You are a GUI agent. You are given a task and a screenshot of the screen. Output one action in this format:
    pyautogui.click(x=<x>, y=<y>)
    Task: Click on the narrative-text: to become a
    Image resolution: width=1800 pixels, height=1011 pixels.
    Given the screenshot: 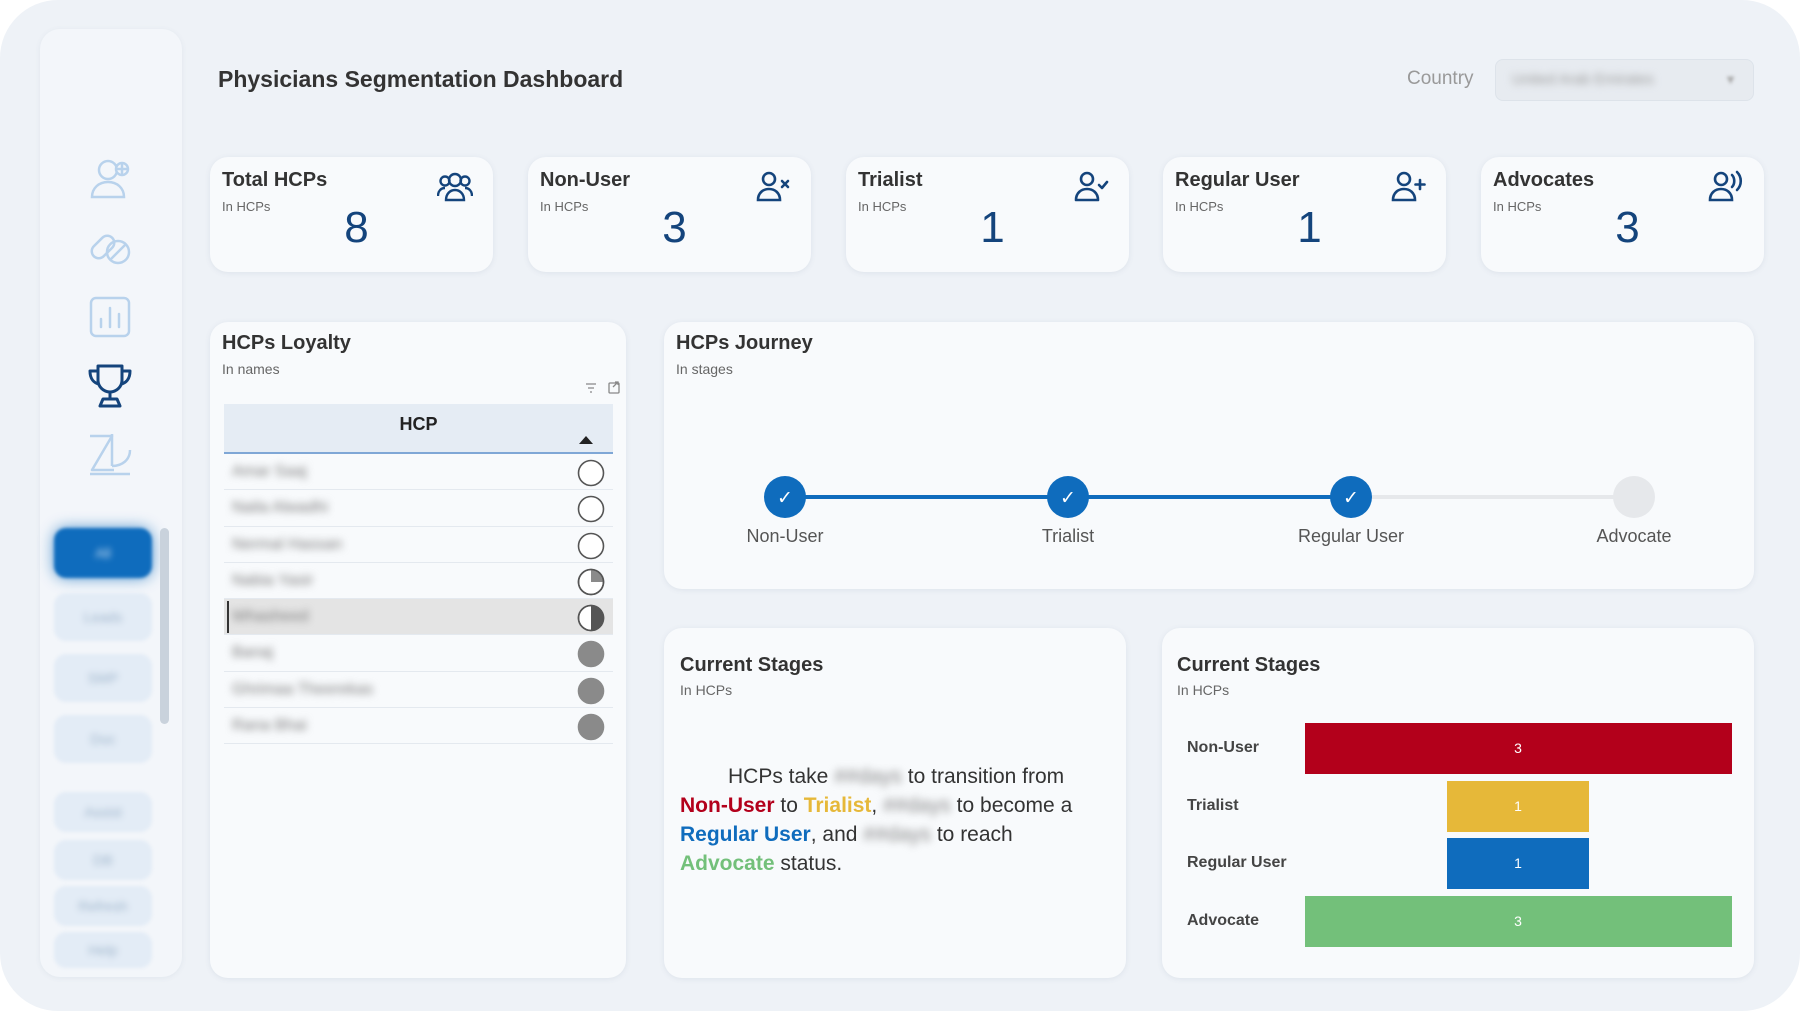 What is the action you would take?
    pyautogui.click(x=1014, y=805)
    